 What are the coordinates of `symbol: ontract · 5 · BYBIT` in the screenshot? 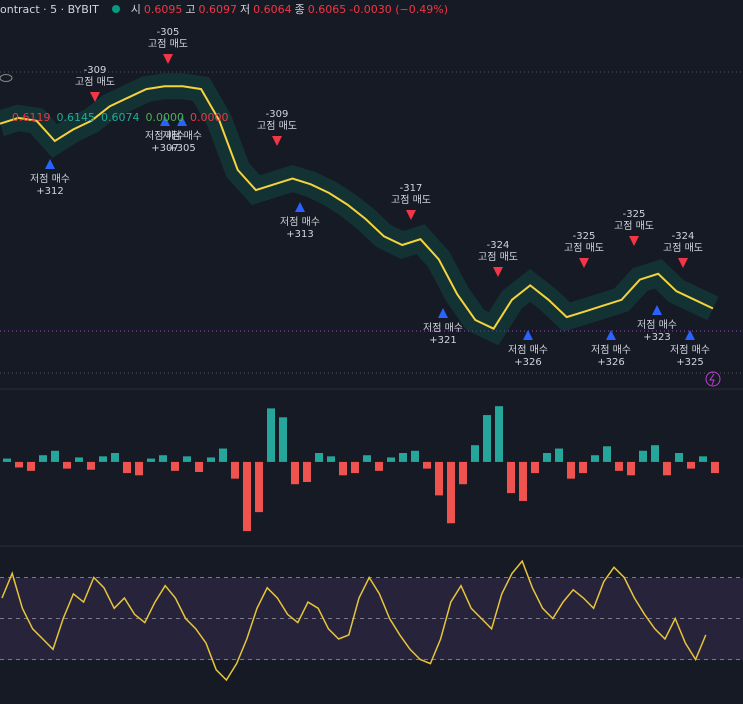 It's located at (49, 9).